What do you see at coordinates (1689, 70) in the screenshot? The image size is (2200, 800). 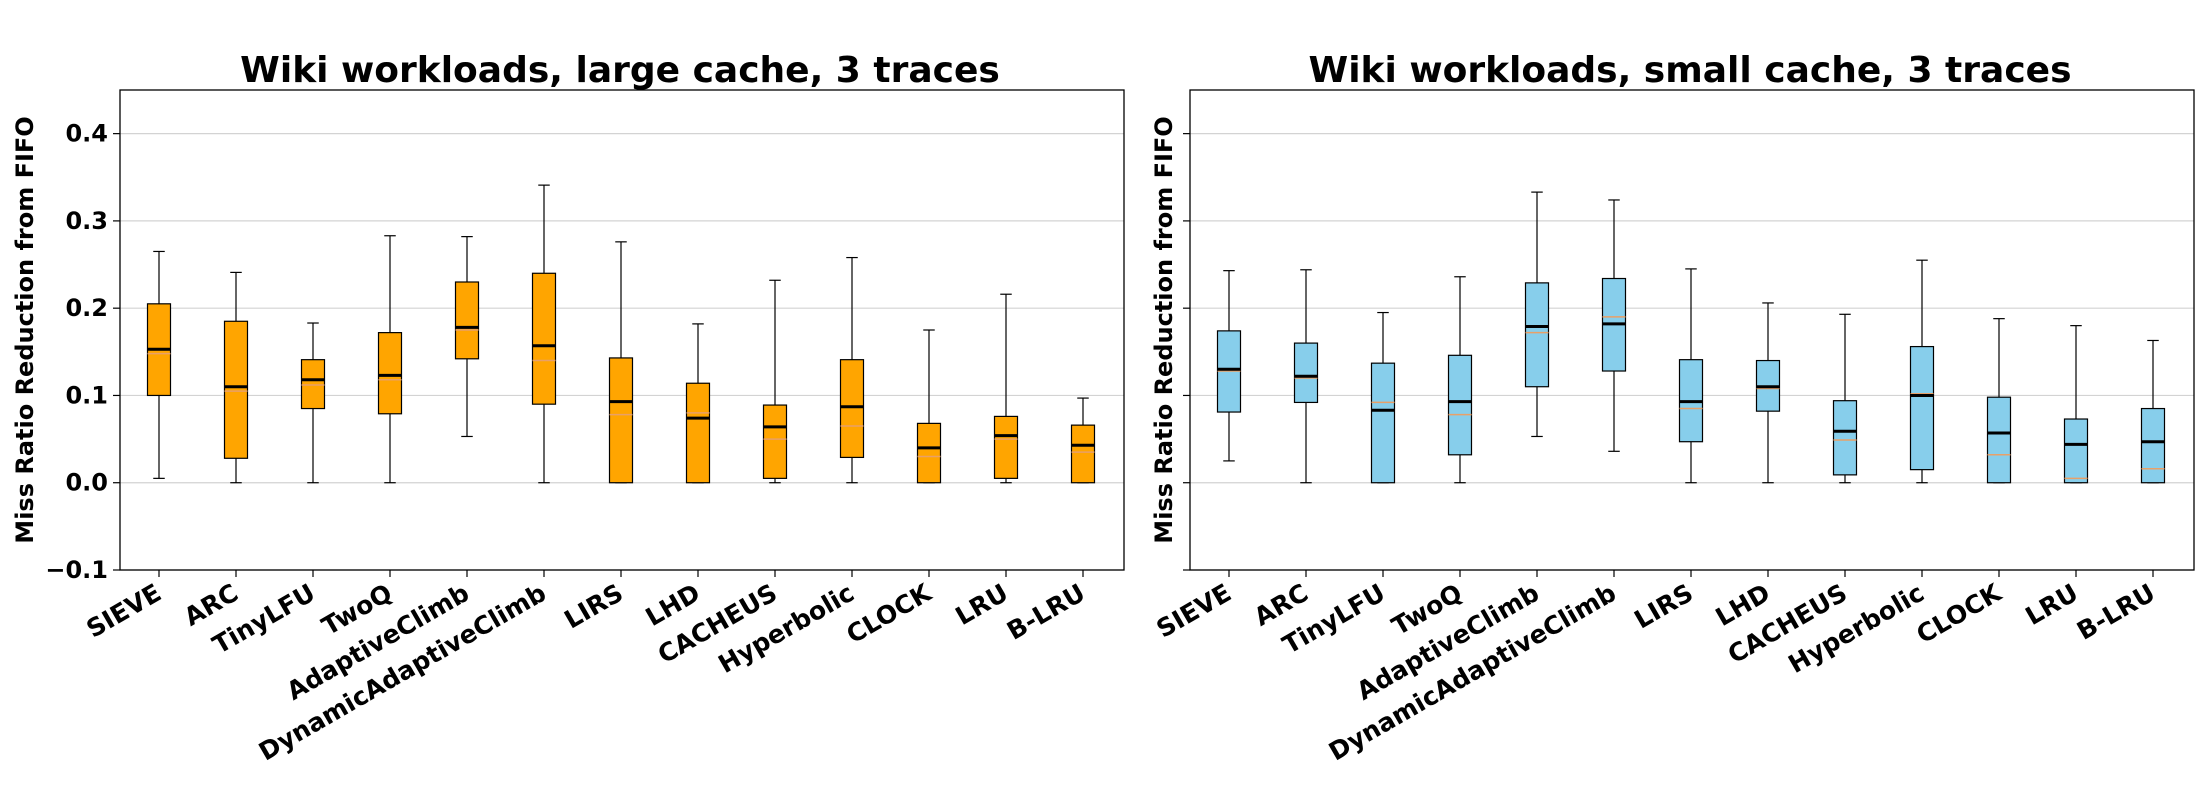 I see `chart-title: Wiki workloads, small cache, 3 traces` at bounding box center [1689, 70].